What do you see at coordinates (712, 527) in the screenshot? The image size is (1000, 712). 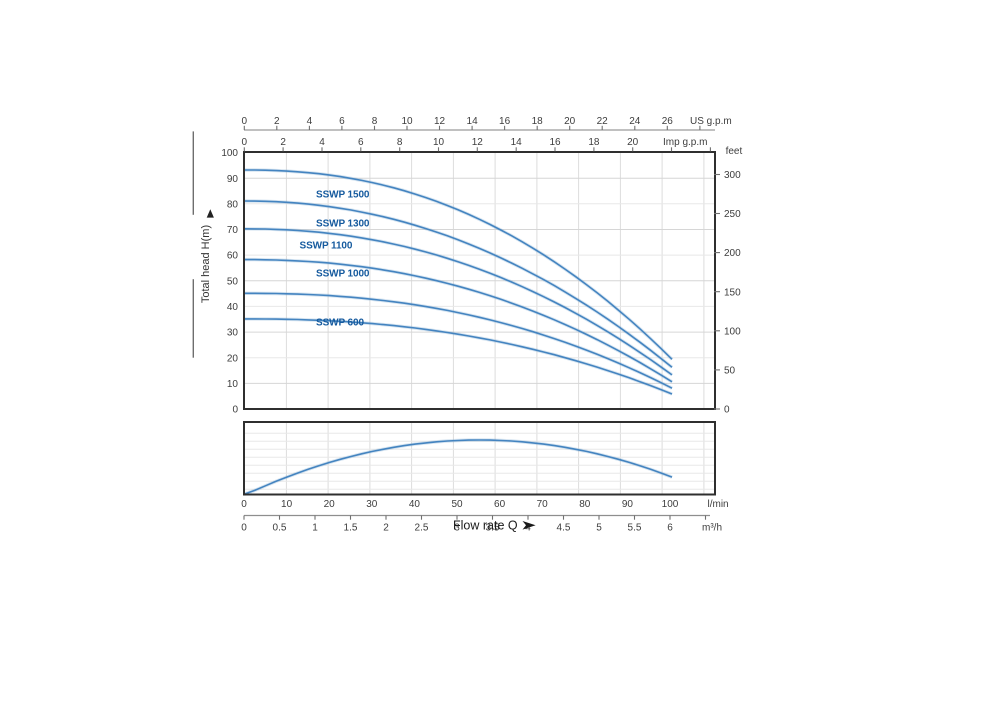 I see `svg-text: m³/h` at bounding box center [712, 527].